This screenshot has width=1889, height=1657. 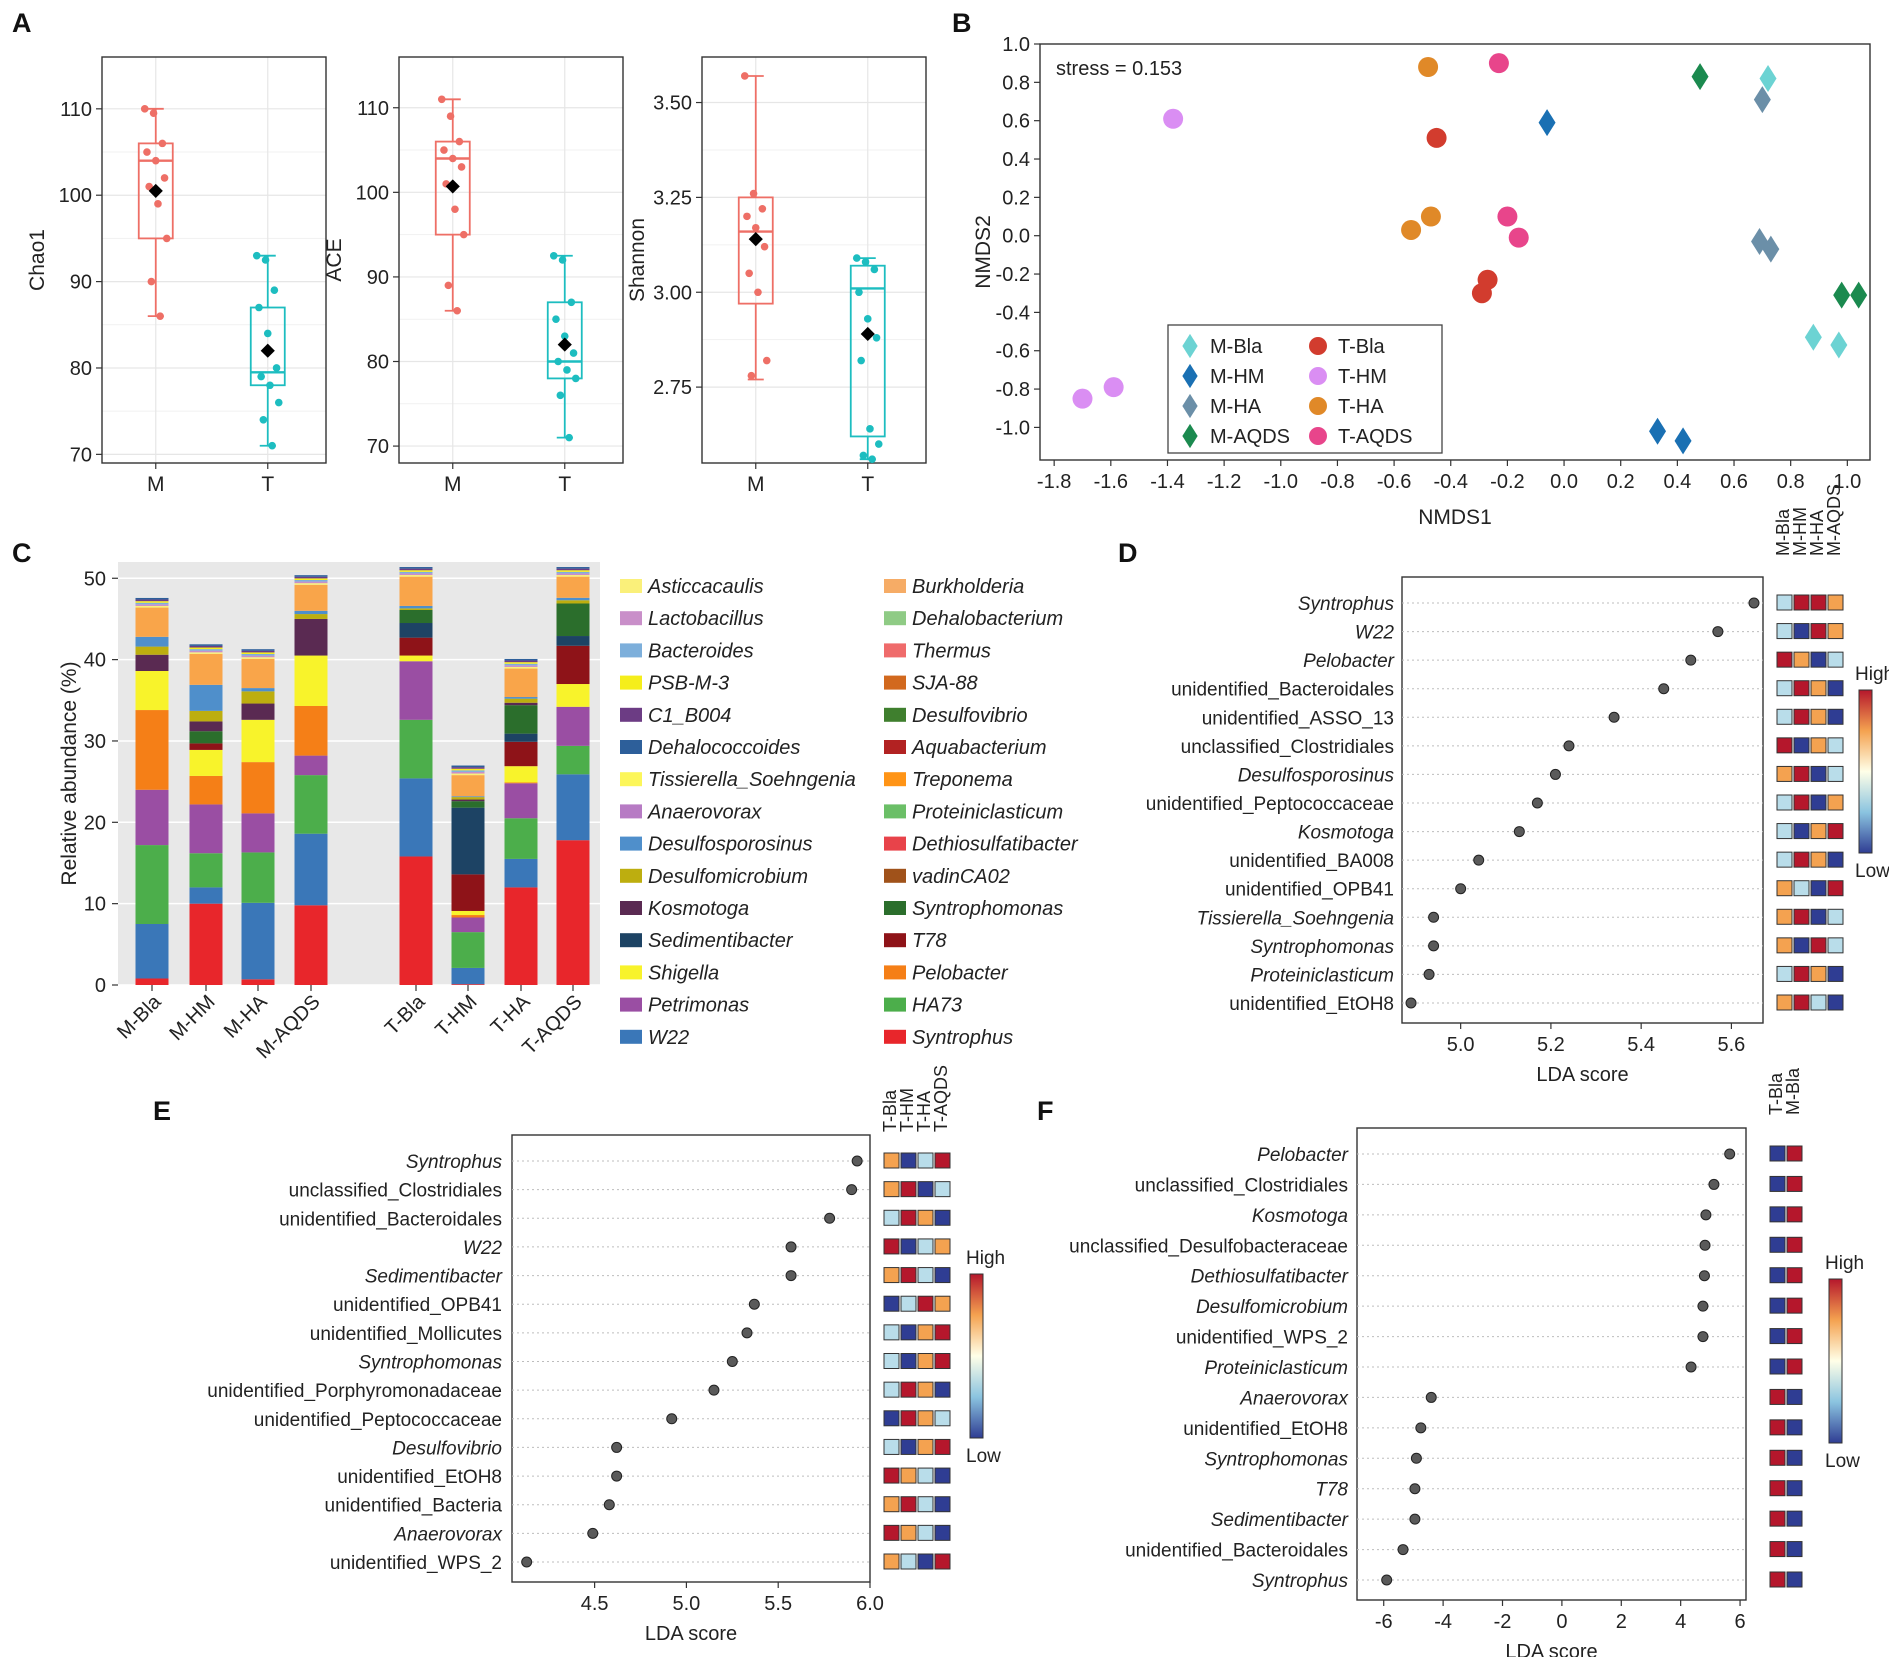 I want to click on stress-annotation: stress = 0.153, so click(x=1119, y=69).